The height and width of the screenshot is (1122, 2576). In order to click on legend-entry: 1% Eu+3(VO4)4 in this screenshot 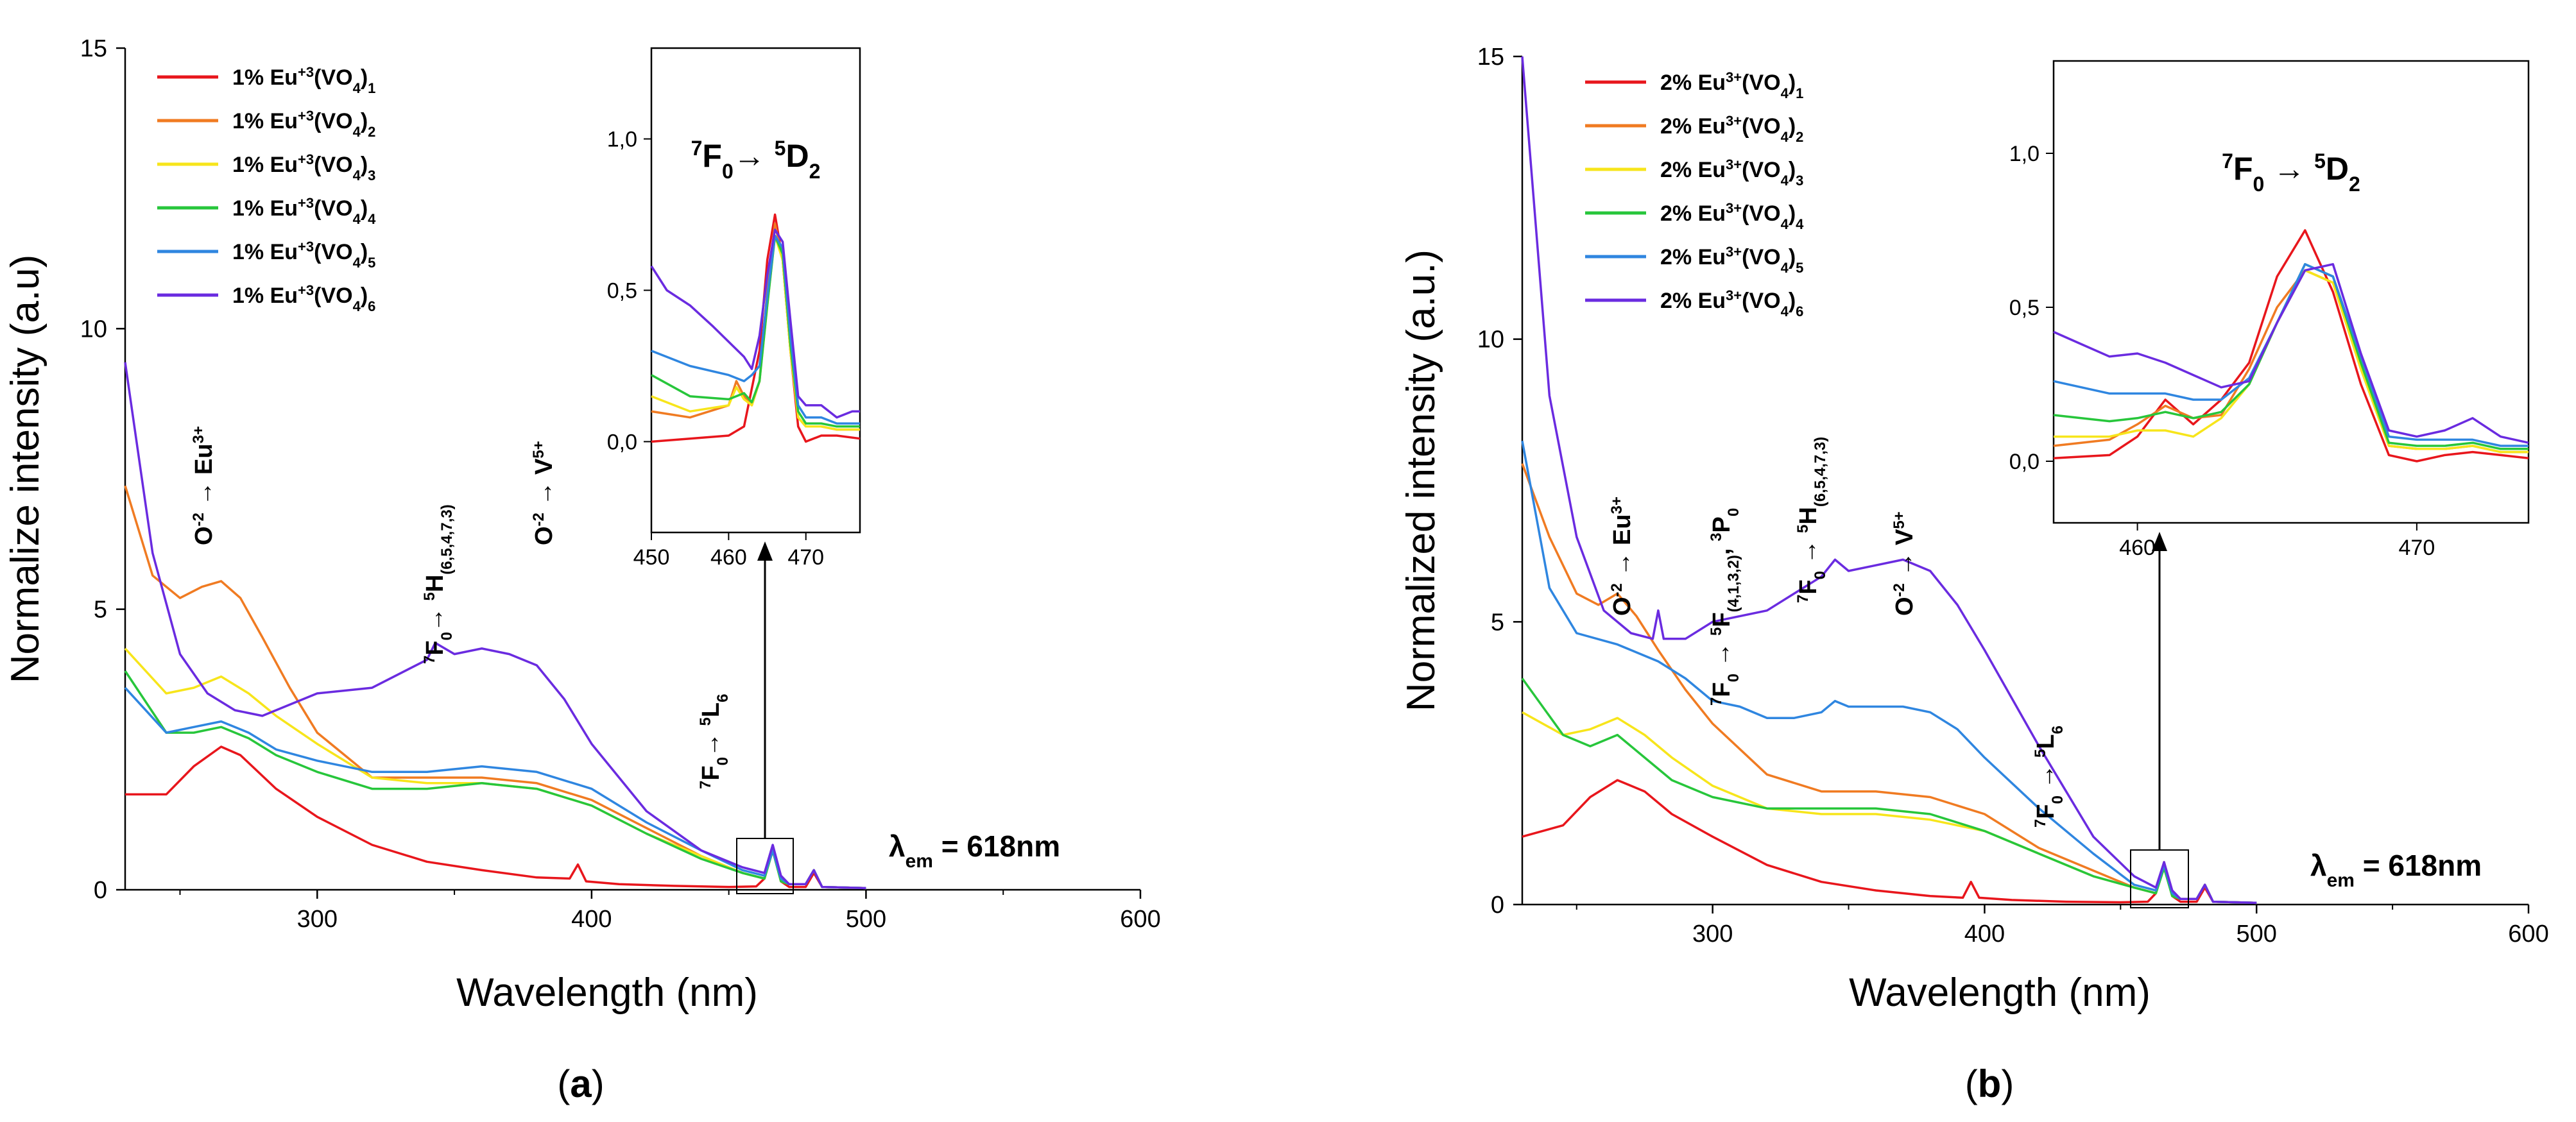, I will do `click(304, 211)`.